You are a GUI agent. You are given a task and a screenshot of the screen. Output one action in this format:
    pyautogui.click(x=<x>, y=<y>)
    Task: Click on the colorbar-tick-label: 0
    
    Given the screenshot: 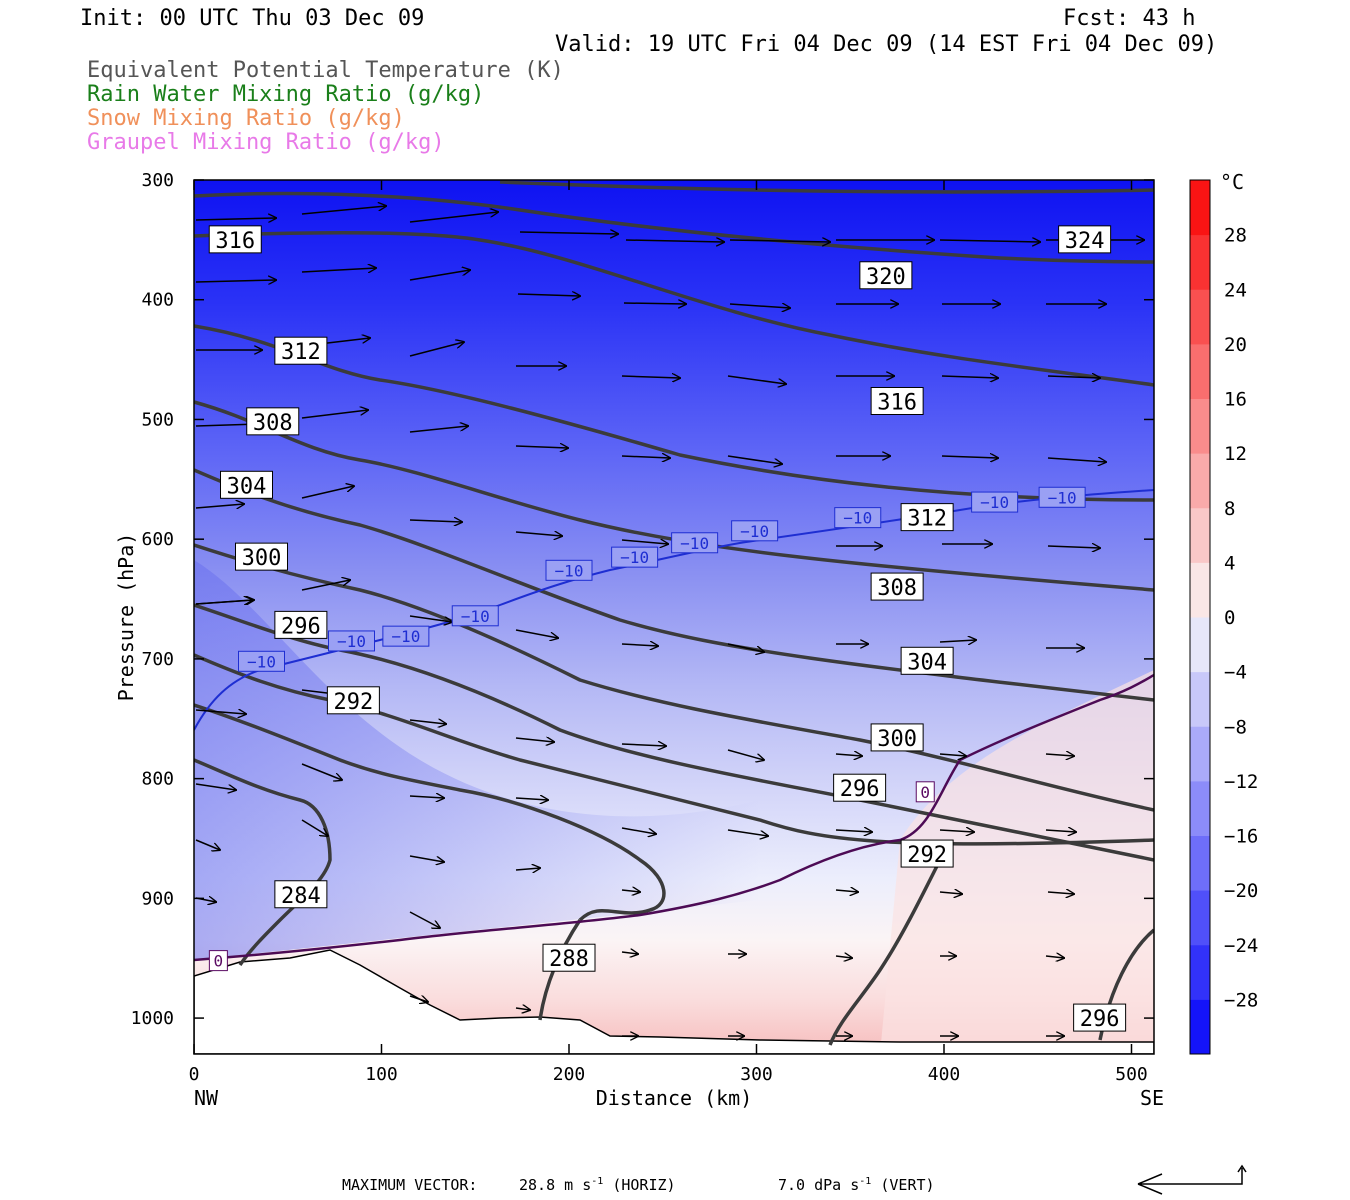 What is the action you would take?
    pyautogui.click(x=1229, y=618)
    